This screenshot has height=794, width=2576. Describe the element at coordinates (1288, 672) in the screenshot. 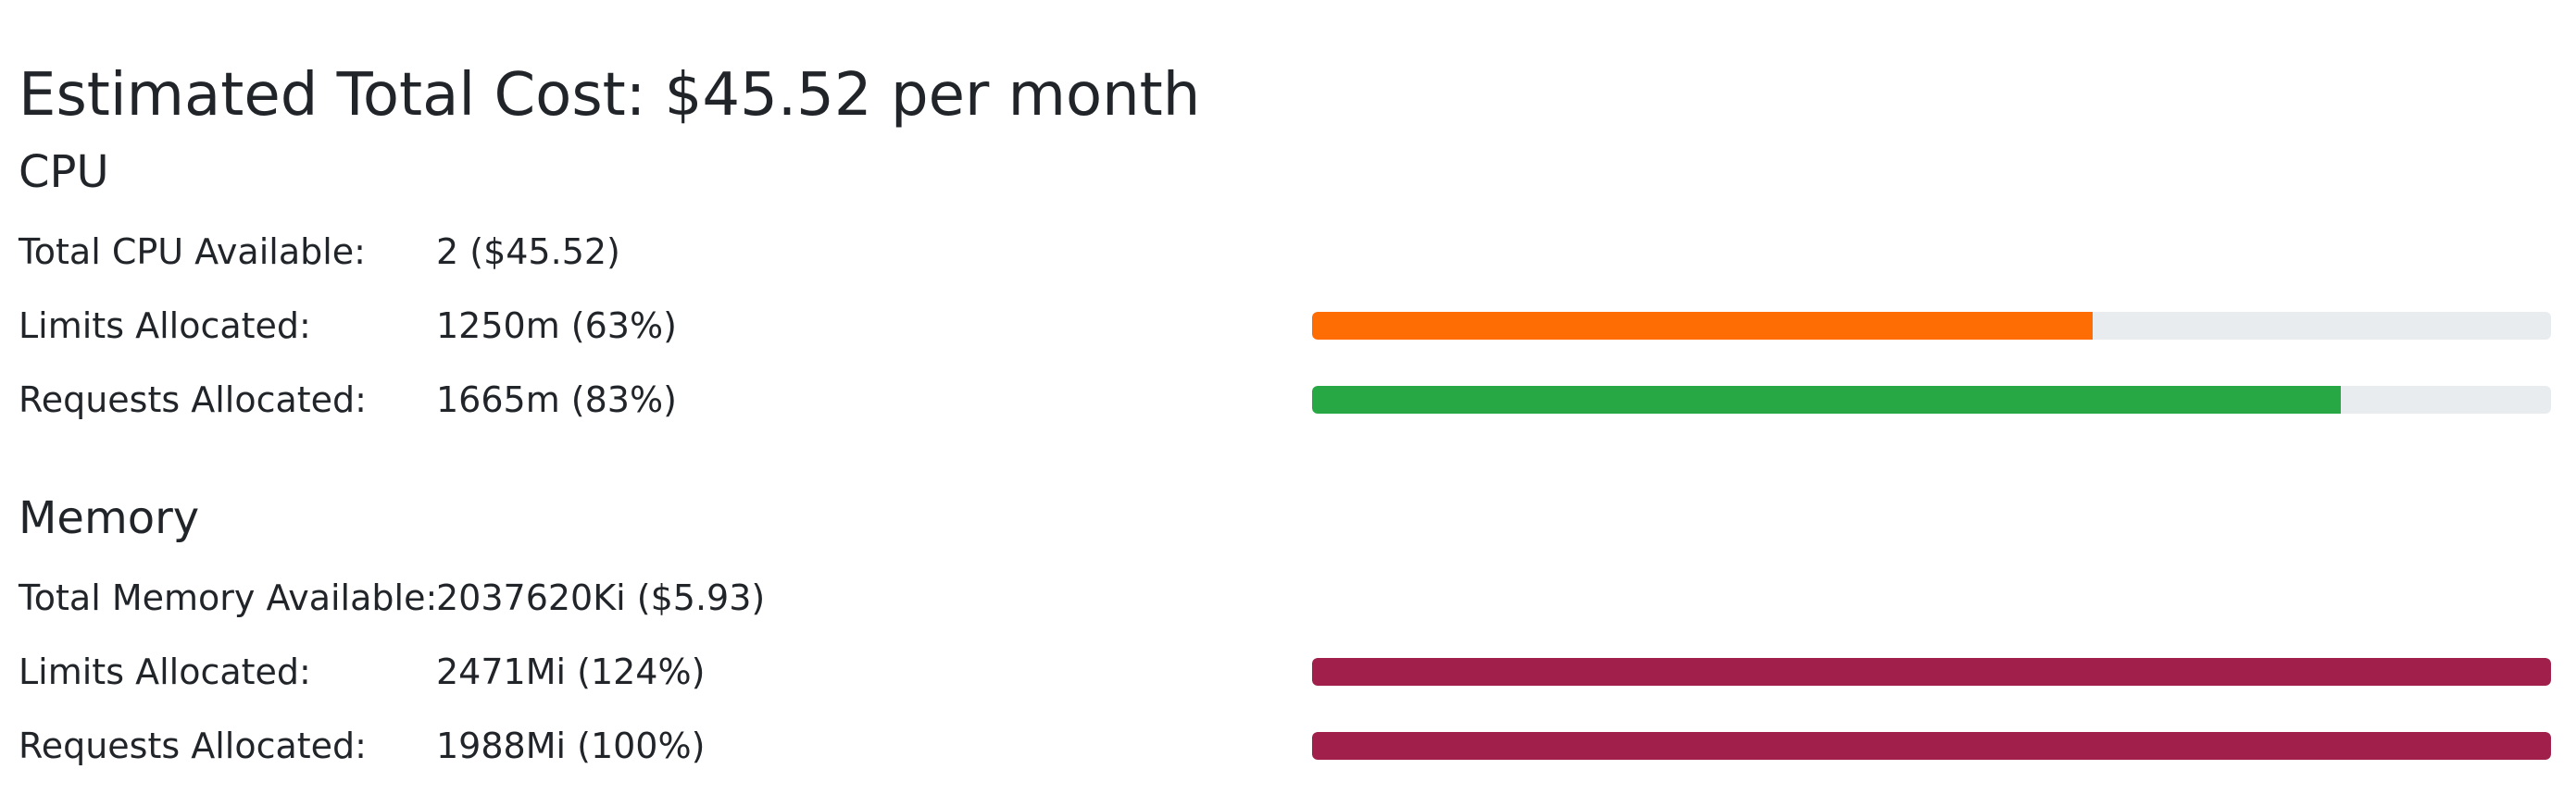

I see `memory-limits-row: Limits Allocated: 2471Mi (124%)` at that location.